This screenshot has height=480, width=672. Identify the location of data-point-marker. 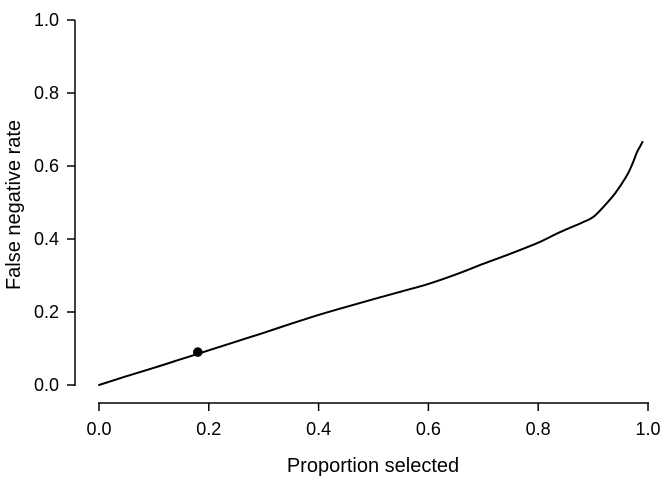
(198, 352).